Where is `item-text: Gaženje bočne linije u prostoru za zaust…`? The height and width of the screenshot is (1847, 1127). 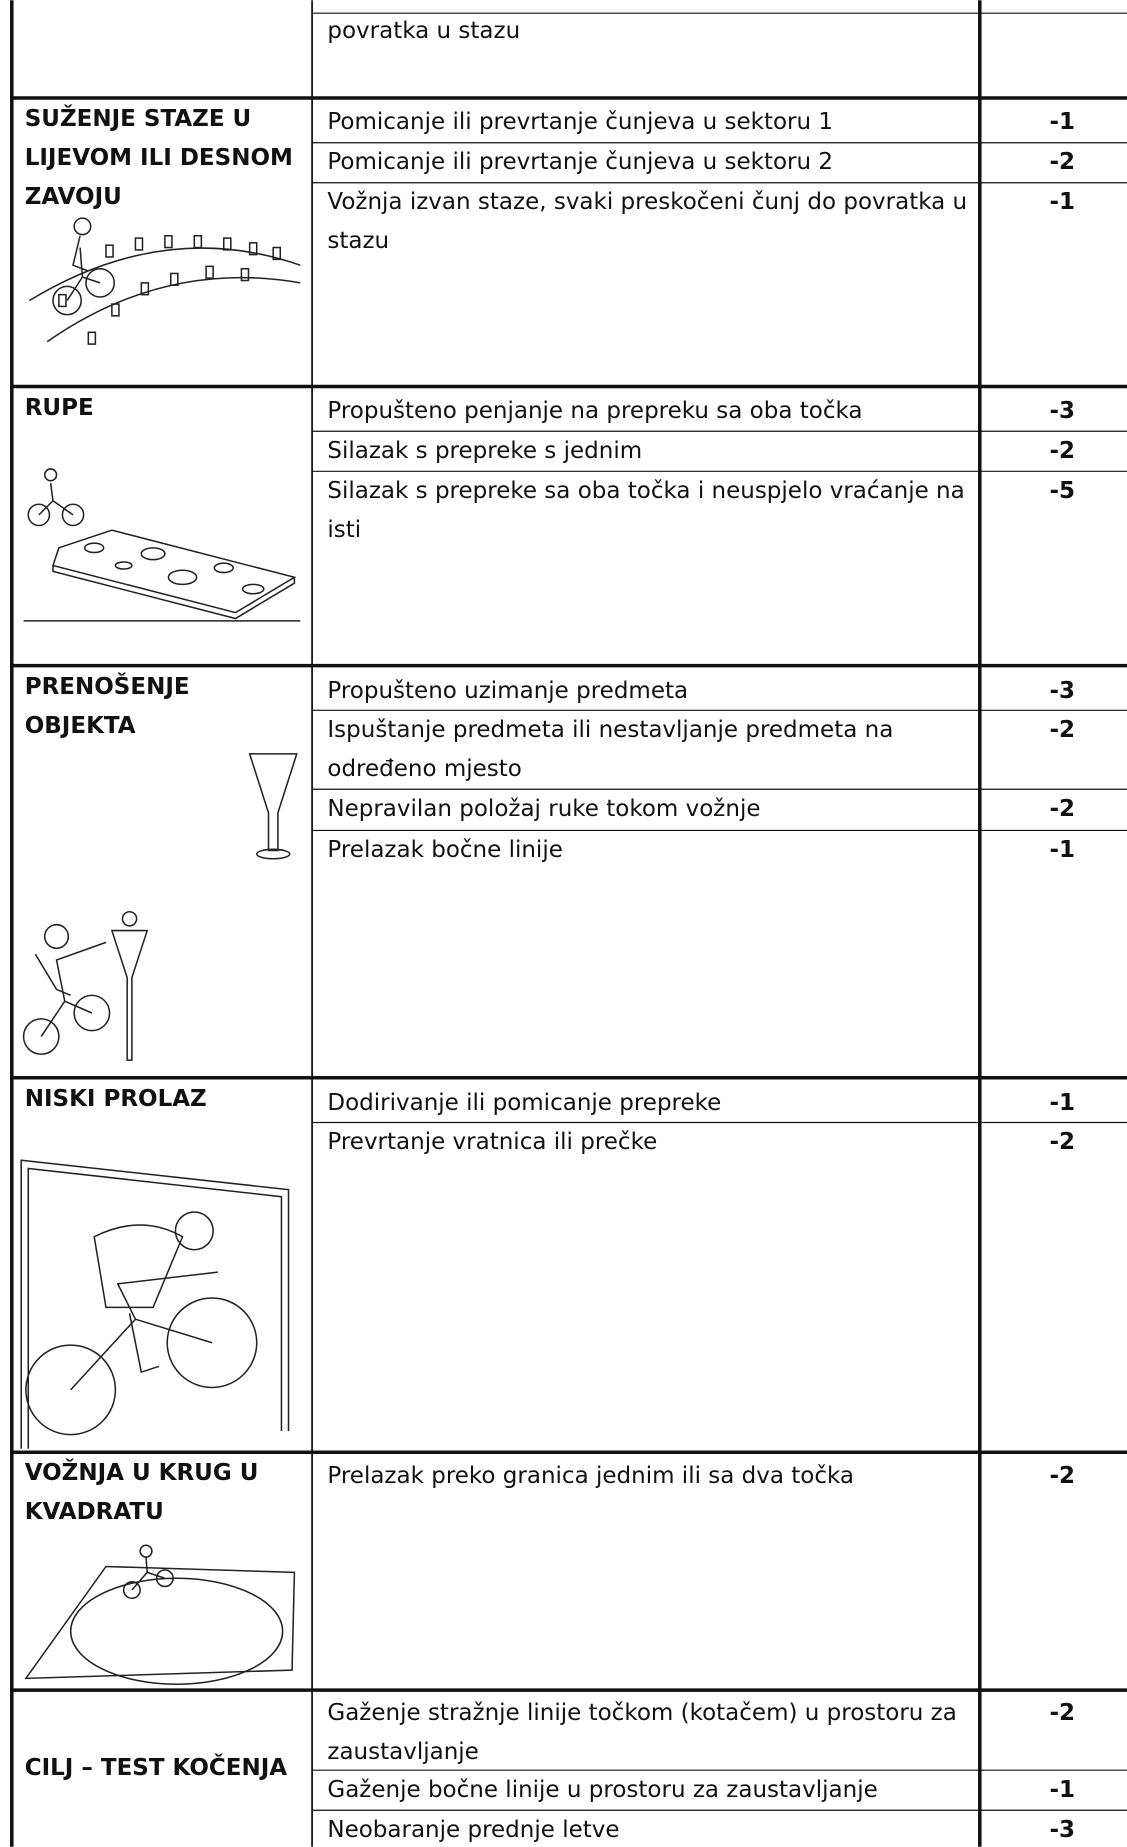 item-text: Gaženje bočne linije u prostoru za zaust… is located at coordinates (602, 1789).